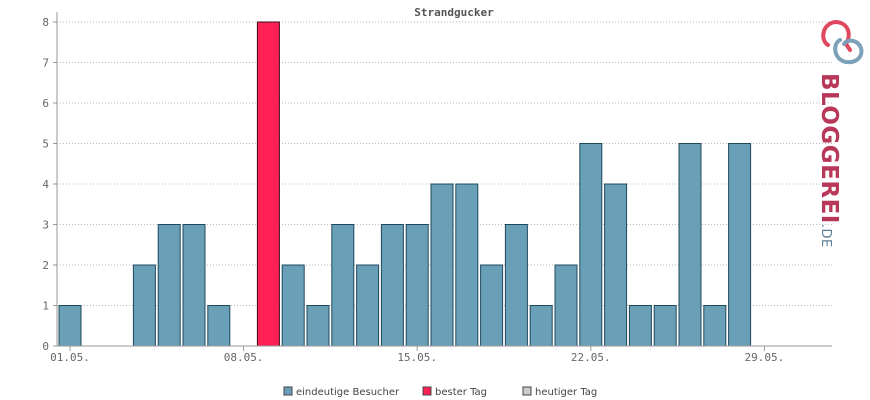 This screenshot has width=870, height=400. I want to click on y-tick-label: 7, so click(45, 63).